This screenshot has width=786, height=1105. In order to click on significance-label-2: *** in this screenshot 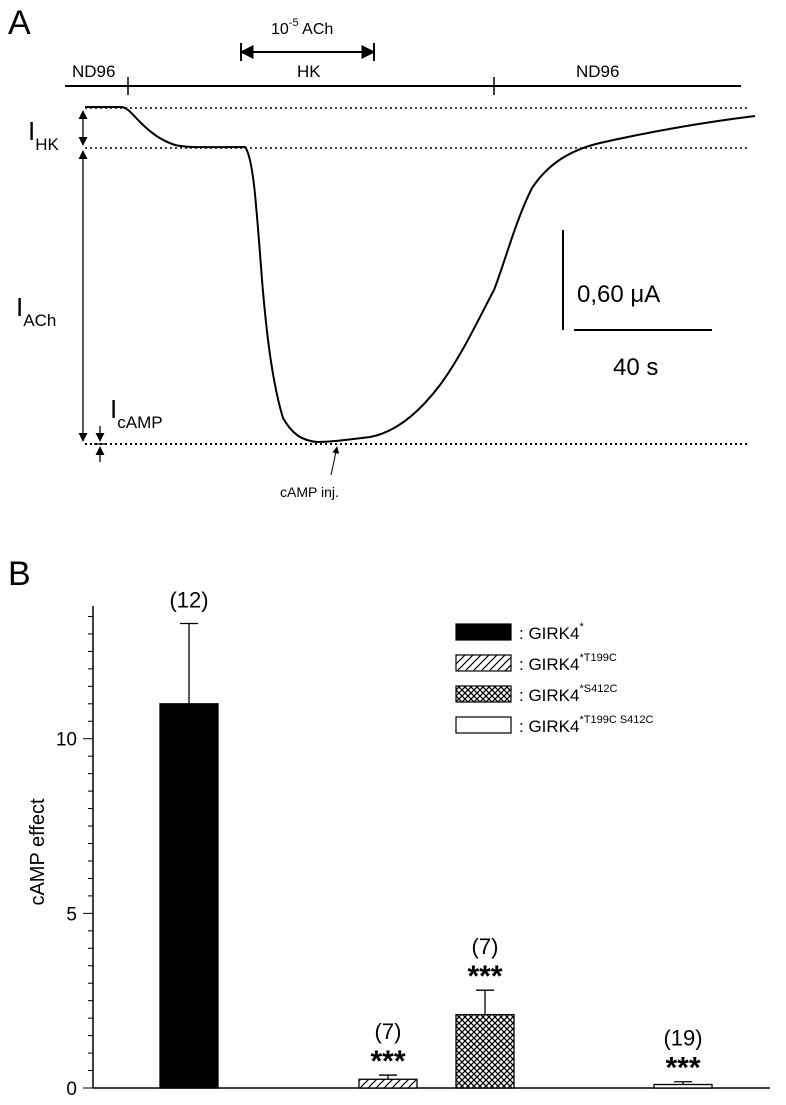, I will do `click(387, 1061)`.